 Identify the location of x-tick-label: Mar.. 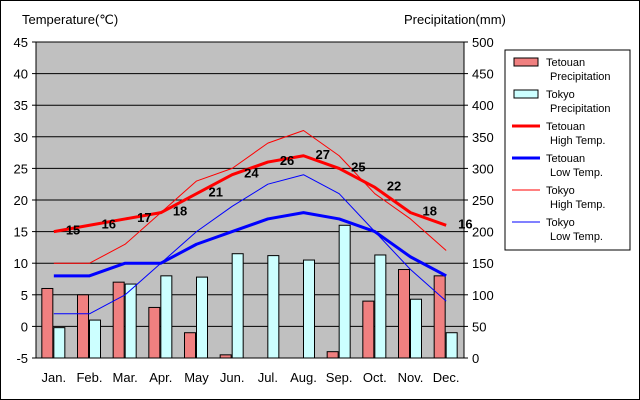
(125, 377).